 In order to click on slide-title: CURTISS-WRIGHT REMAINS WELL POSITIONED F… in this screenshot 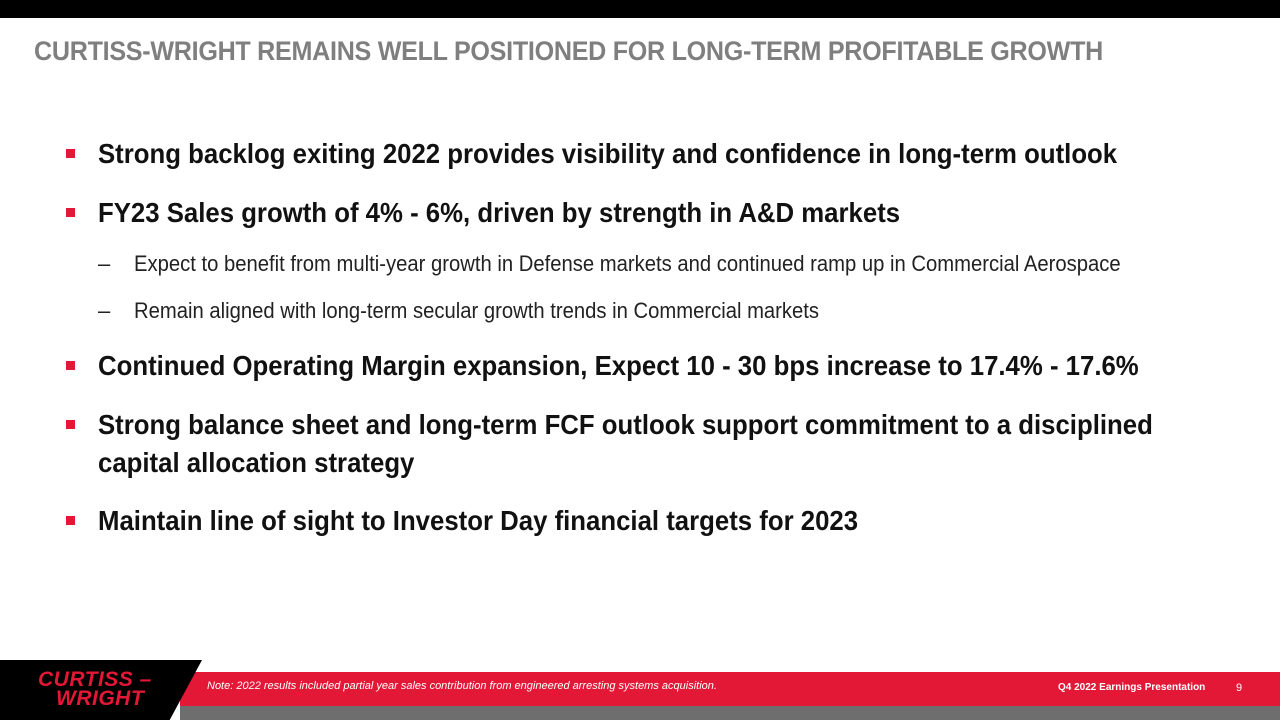, I will do `click(568, 51)`.